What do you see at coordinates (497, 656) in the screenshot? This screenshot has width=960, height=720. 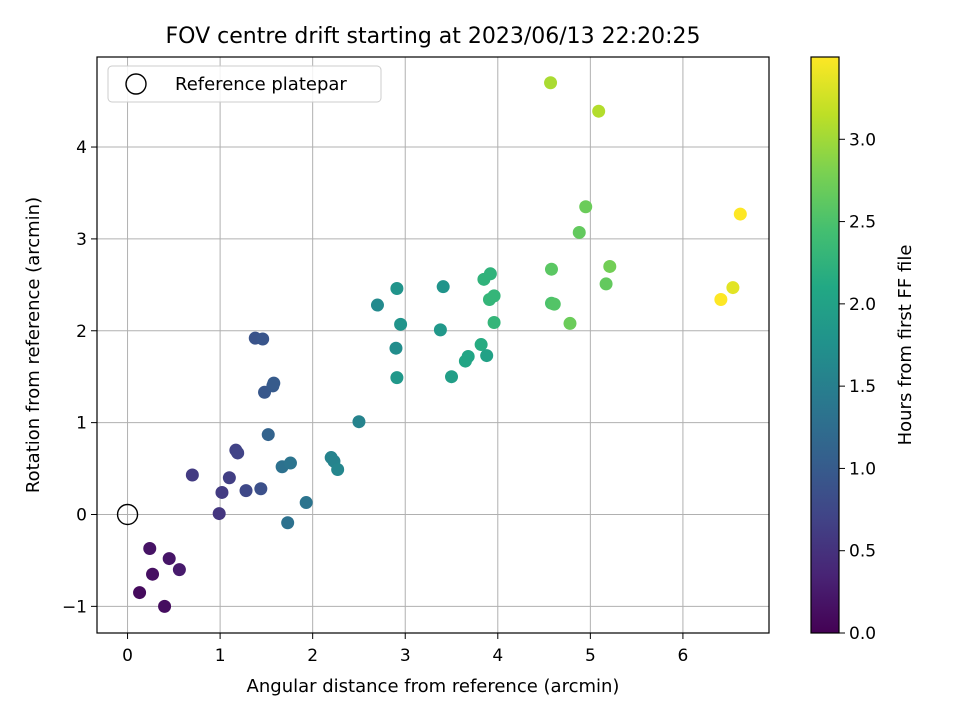 I see `x-tick-label: 4` at bounding box center [497, 656].